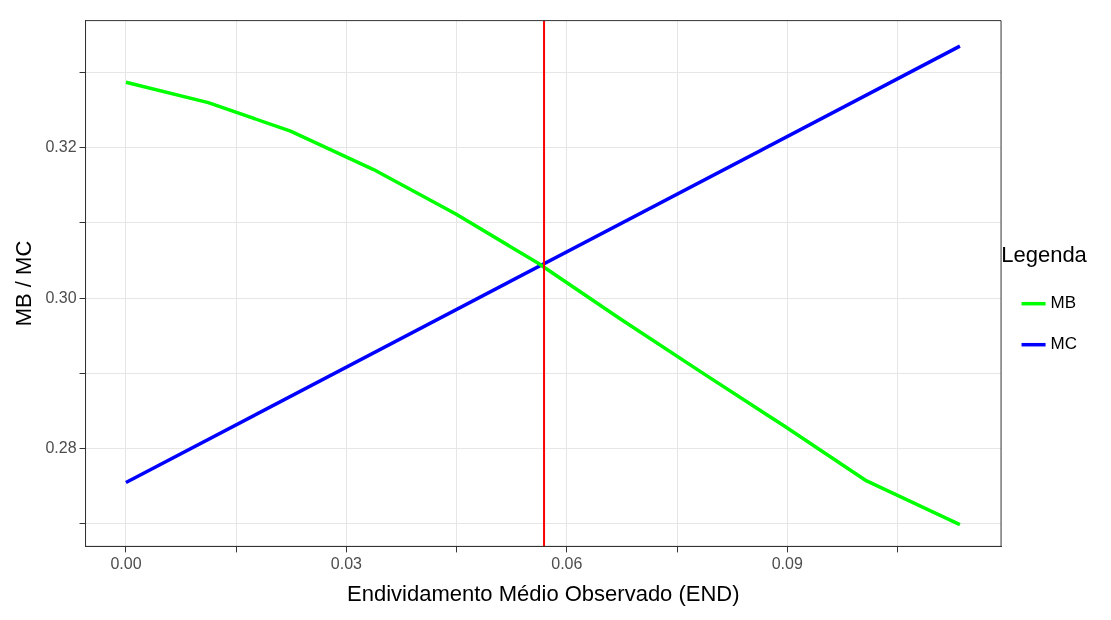  What do you see at coordinates (787, 564) in the screenshot?
I see `x-tick-label: 0.09` at bounding box center [787, 564].